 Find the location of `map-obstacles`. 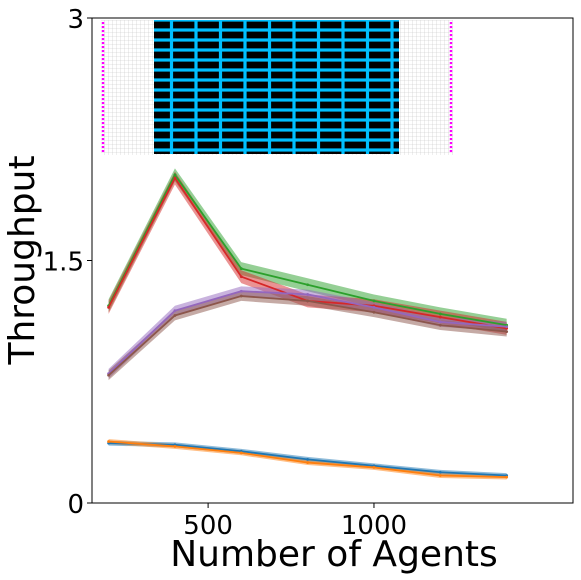

map-obstacles is located at coordinates (276, 87).